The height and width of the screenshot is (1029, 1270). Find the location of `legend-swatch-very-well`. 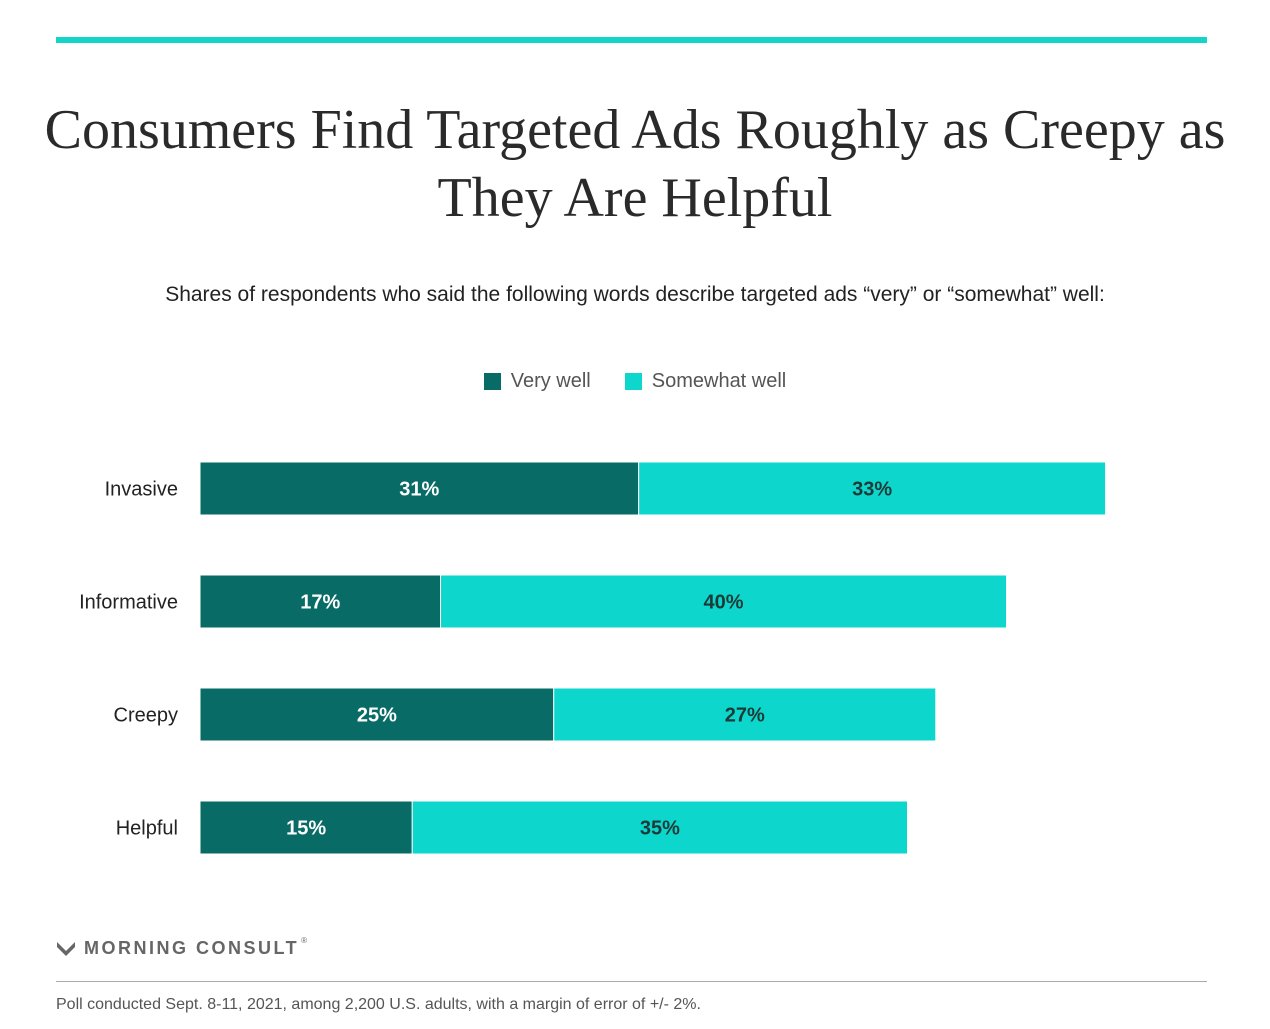

legend-swatch-very-well is located at coordinates (492, 381).